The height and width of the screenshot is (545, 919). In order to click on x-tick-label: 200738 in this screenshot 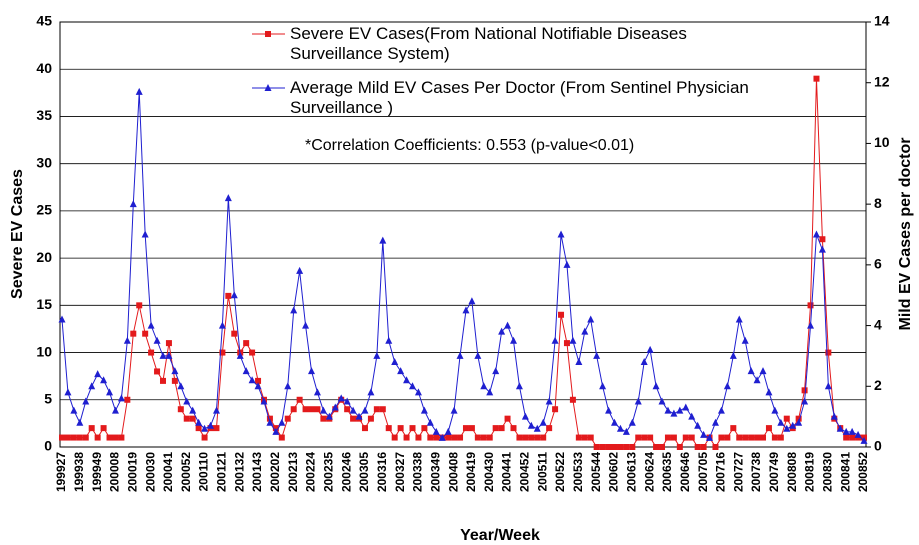, I will do `click(756, 472)`.